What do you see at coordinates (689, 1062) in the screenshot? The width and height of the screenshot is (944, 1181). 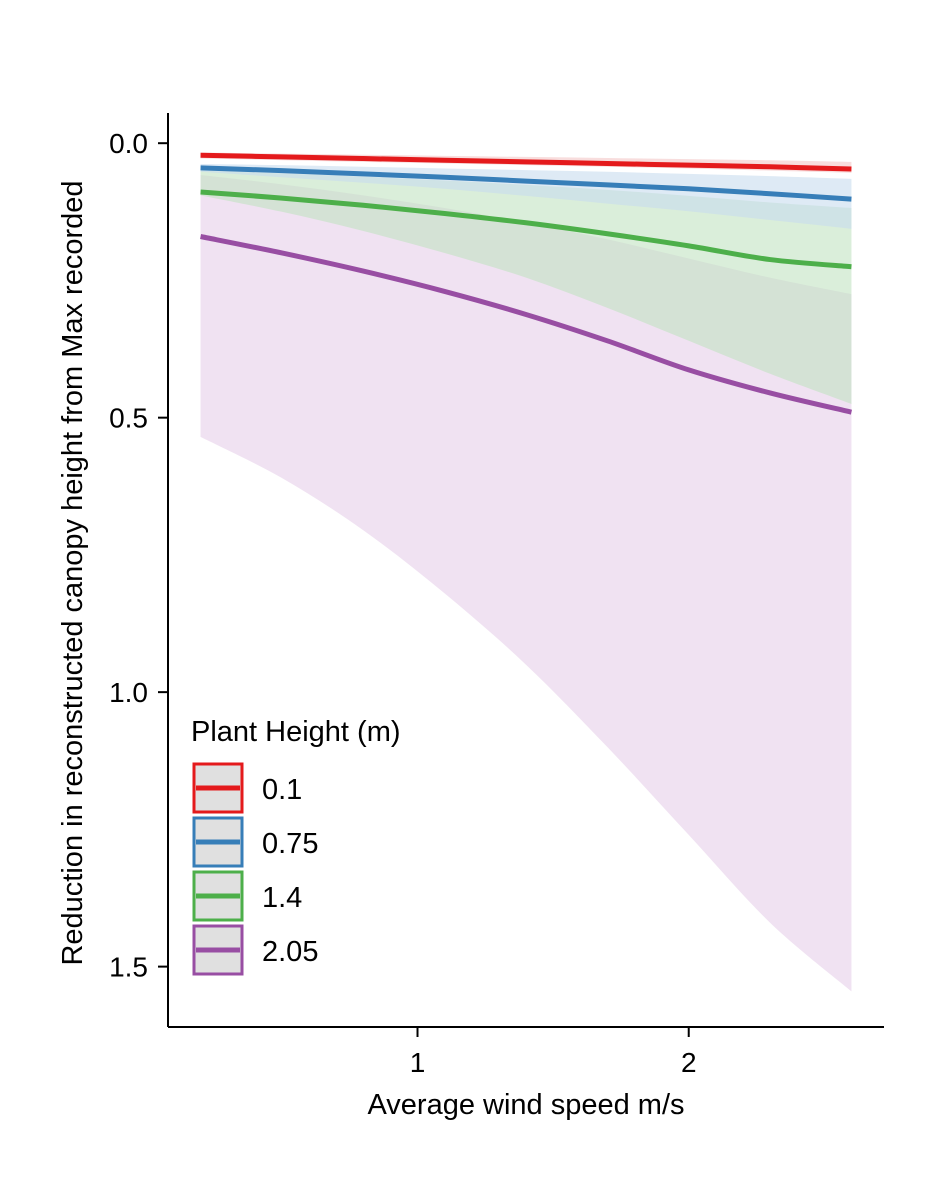 I see `x-tick-label: 2` at bounding box center [689, 1062].